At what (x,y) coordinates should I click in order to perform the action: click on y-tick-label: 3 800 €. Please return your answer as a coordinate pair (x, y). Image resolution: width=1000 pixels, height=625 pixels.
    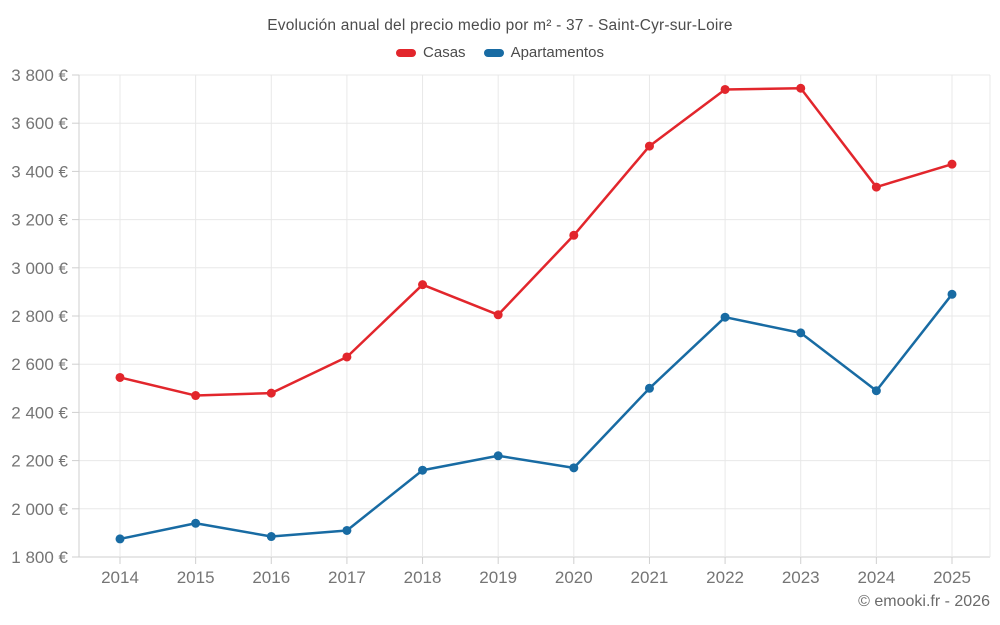
    Looking at the image, I should click on (39, 75).